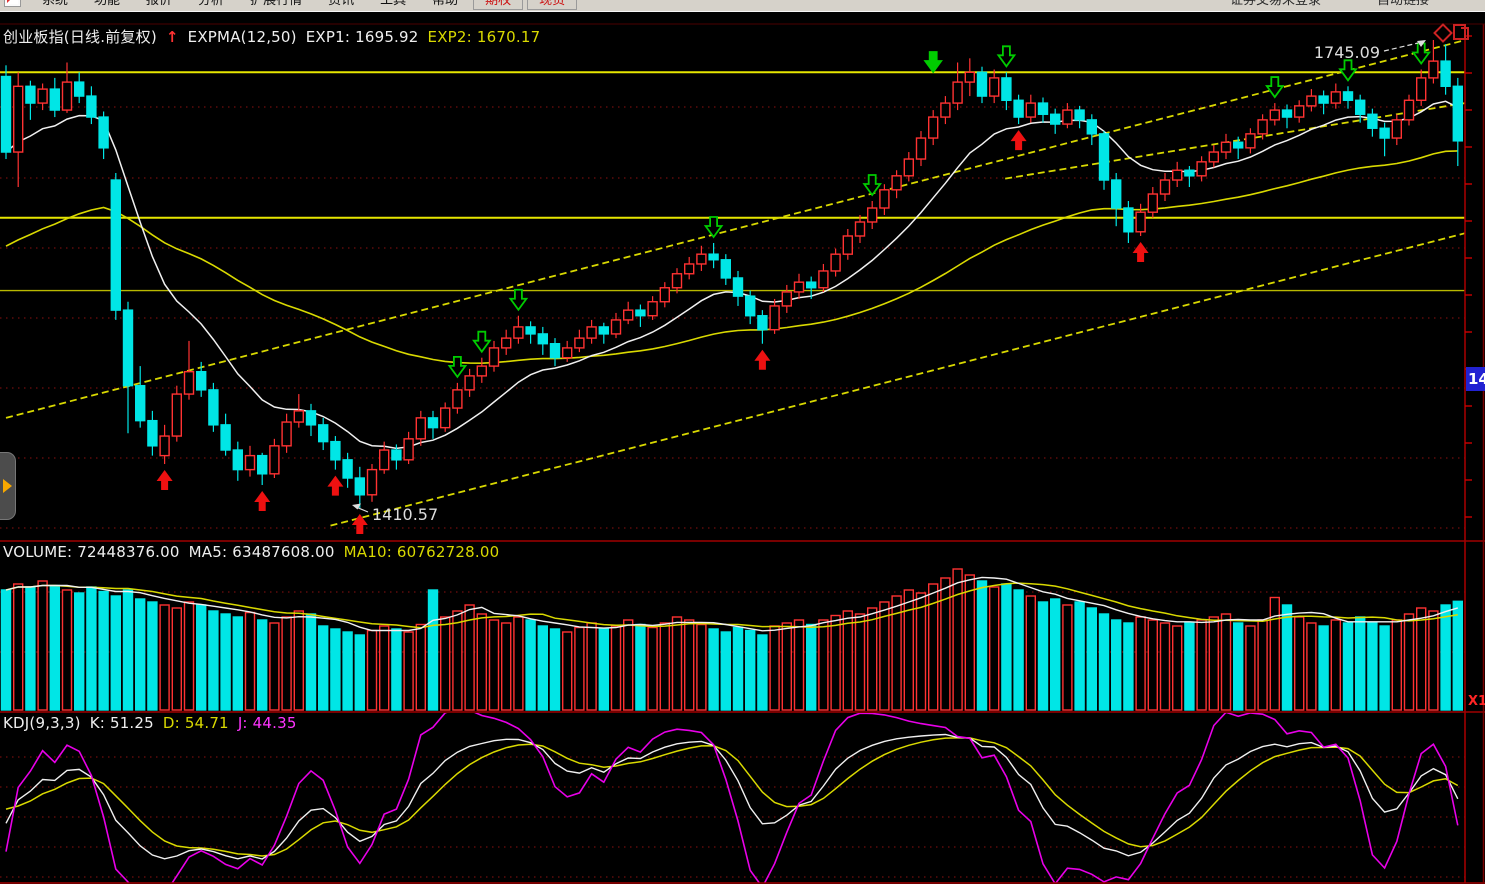  What do you see at coordinates (1476, 701) in the screenshot?
I see `indicator-close-button: X1` at bounding box center [1476, 701].